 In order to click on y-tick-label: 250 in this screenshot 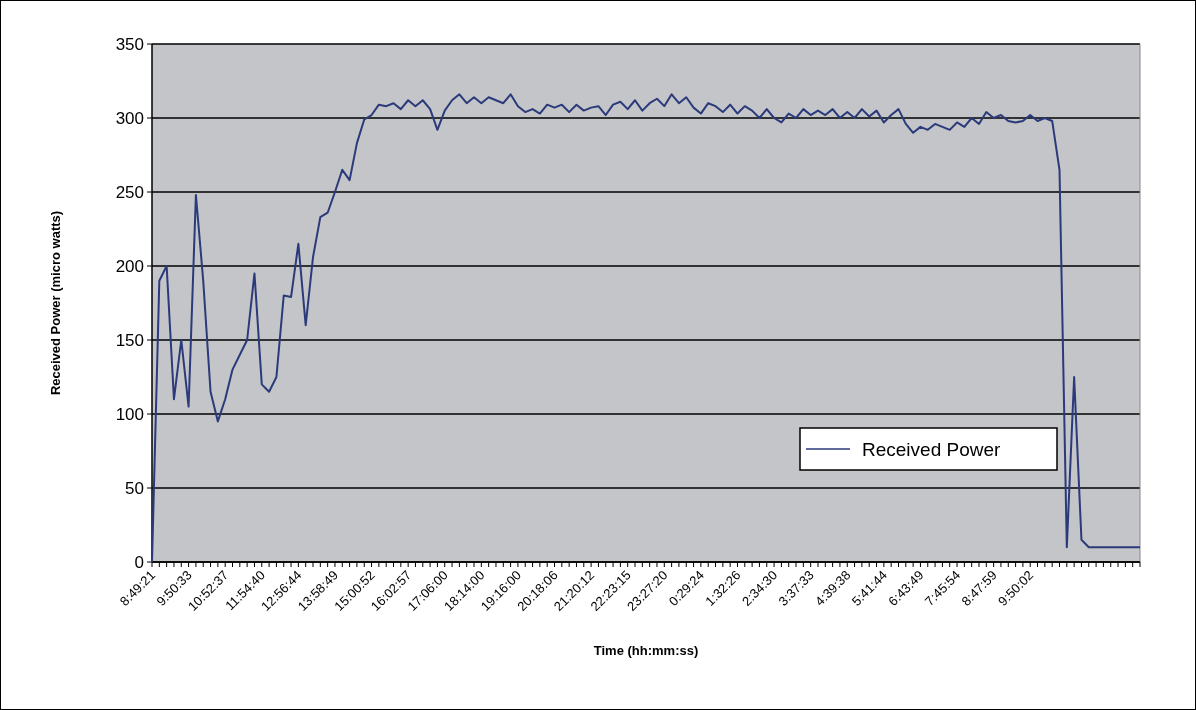, I will do `click(129, 192)`.